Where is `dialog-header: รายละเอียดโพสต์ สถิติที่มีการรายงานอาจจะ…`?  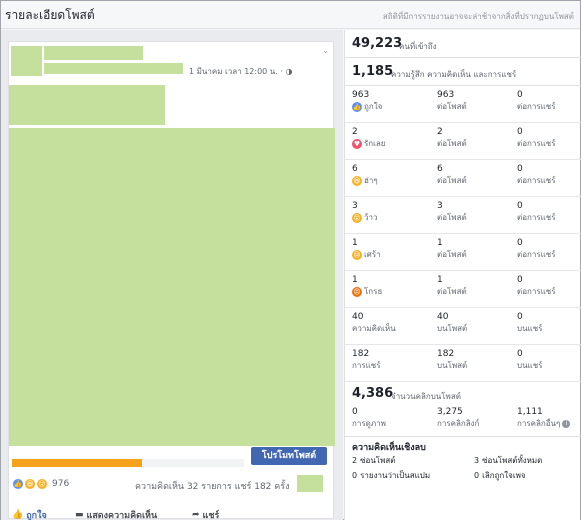 dialog-header: รายละเอียดโพสต์ สถิติที่มีการรายงานอาจจะ… is located at coordinates (290, 15).